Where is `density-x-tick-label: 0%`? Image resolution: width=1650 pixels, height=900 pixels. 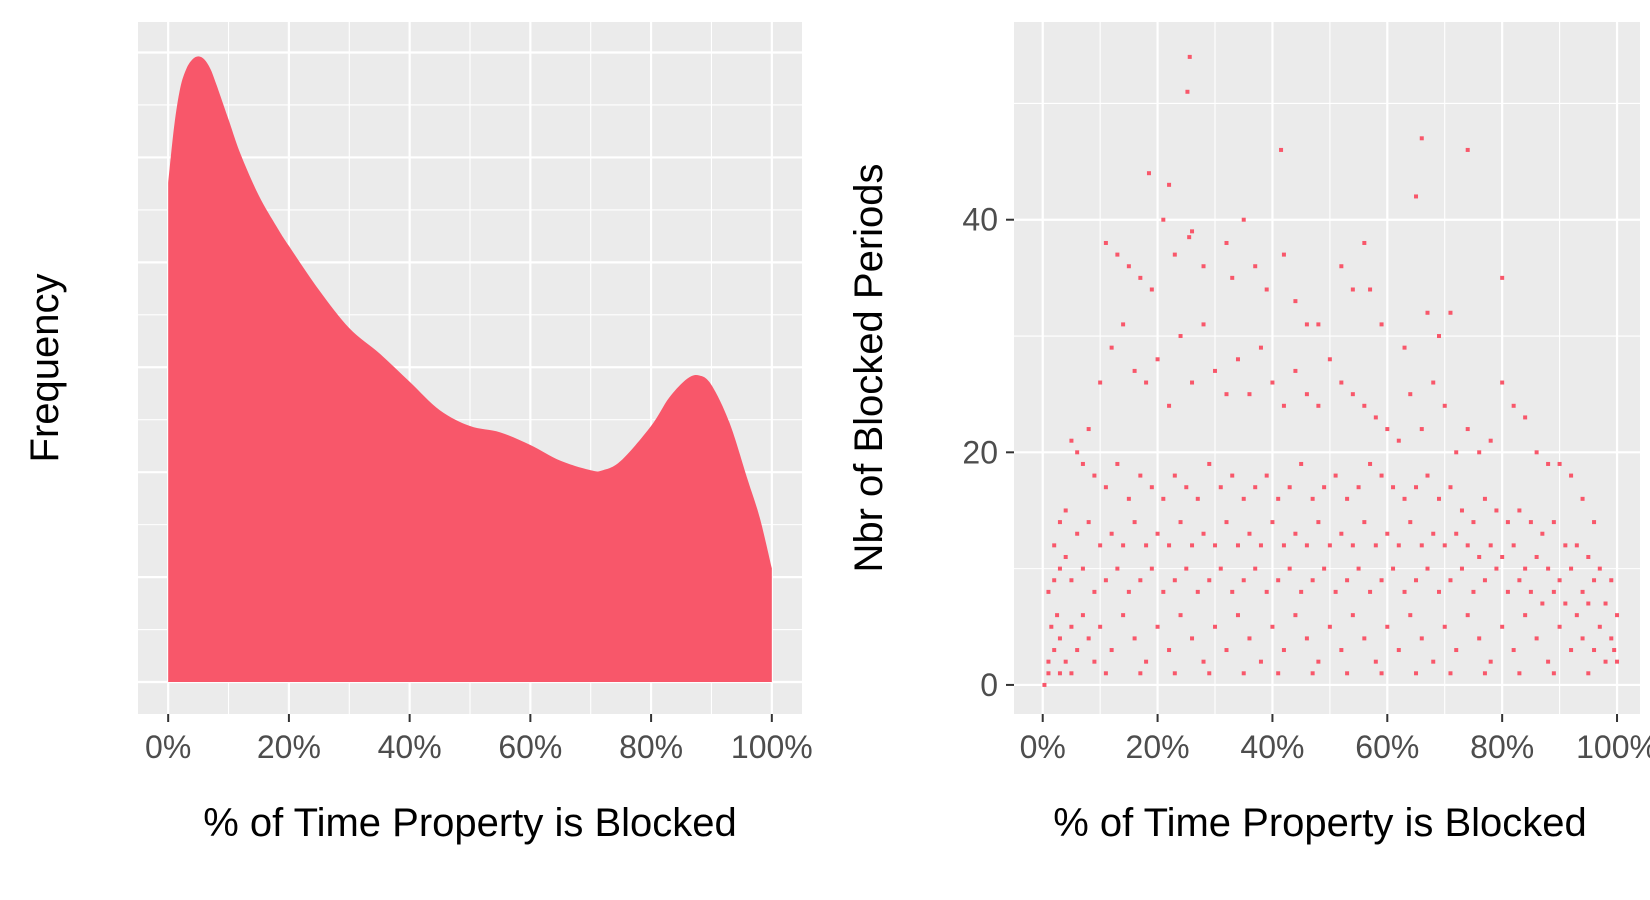
density-x-tick-label: 0% is located at coordinates (168, 747).